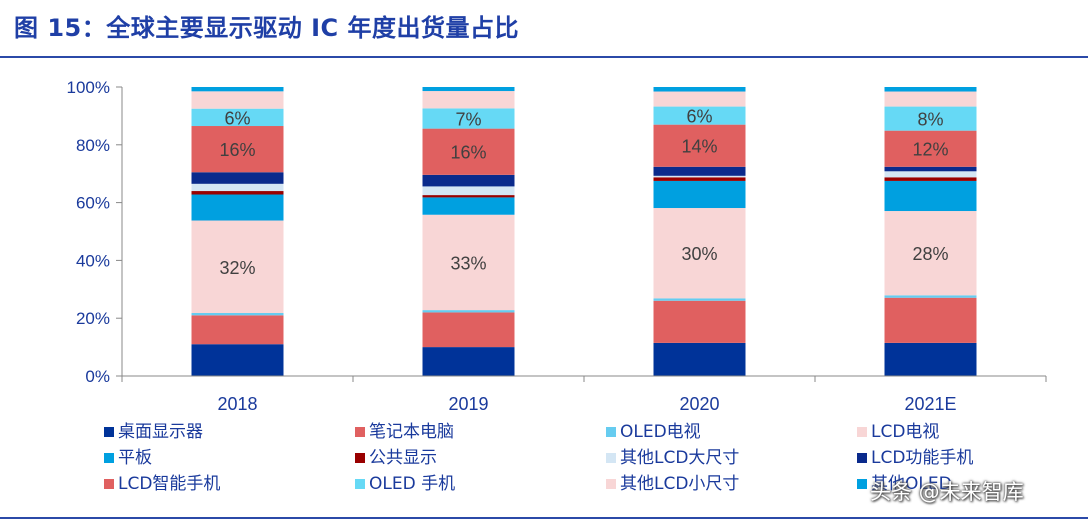  What do you see at coordinates (93, 318) in the screenshot?
I see `y-tick-label: 20%` at bounding box center [93, 318].